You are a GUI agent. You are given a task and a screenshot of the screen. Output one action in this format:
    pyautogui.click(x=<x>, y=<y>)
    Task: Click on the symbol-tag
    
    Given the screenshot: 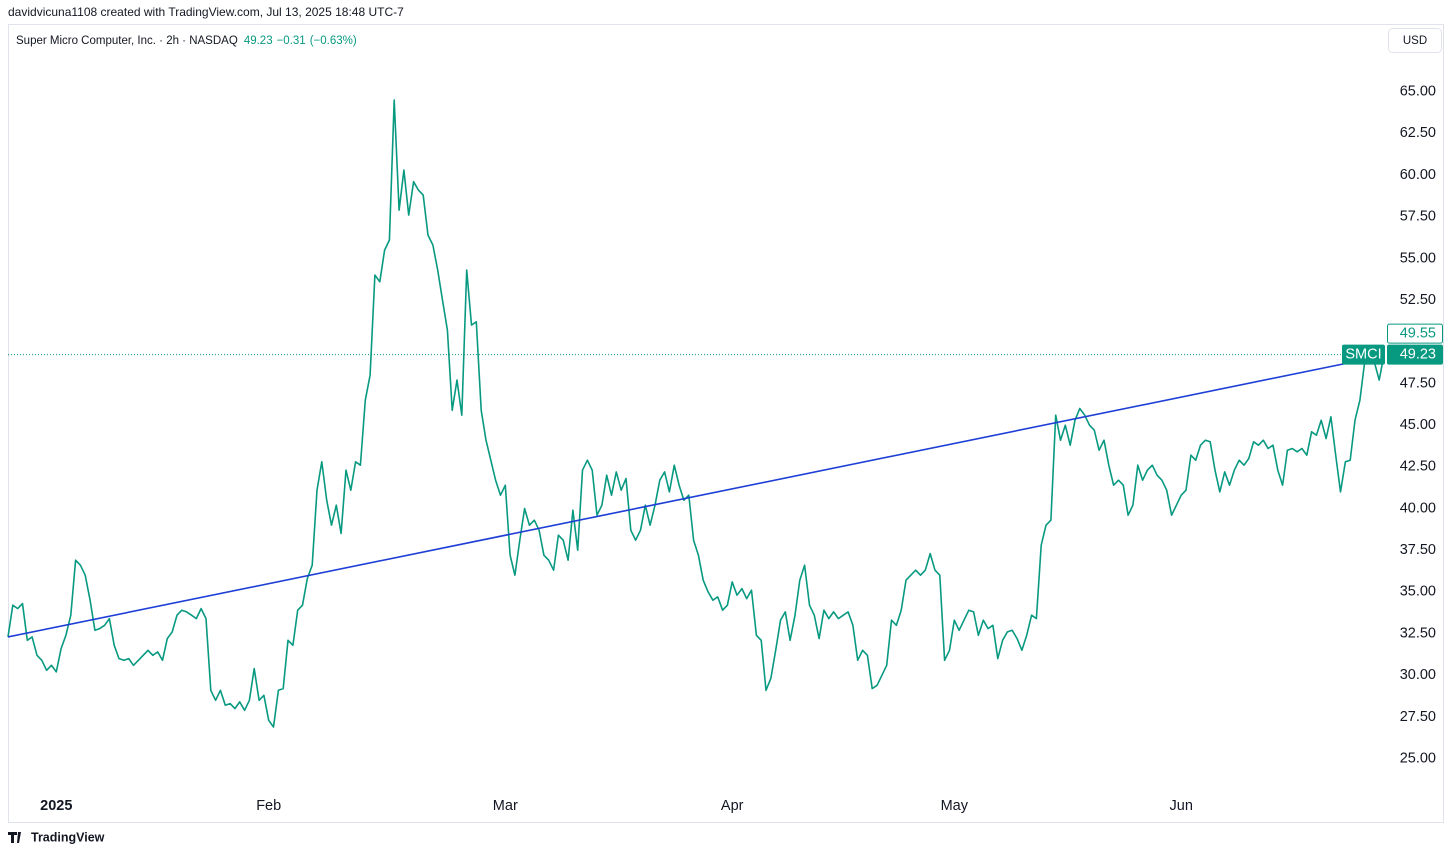 What is the action you would take?
    pyautogui.click(x=1363, y=354)
    